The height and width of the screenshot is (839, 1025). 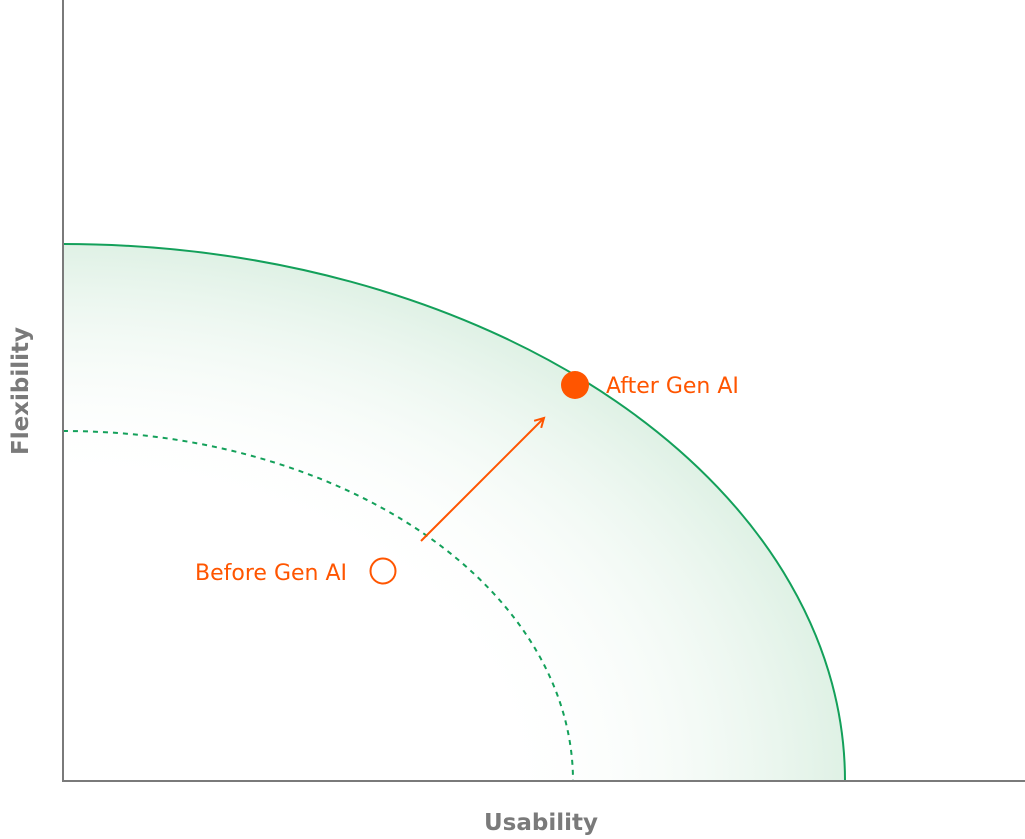 What do you see at coordinates (383, 571) in the screenshot?
I see `before-gen-ai-marker` at bounding box center [383, 571].